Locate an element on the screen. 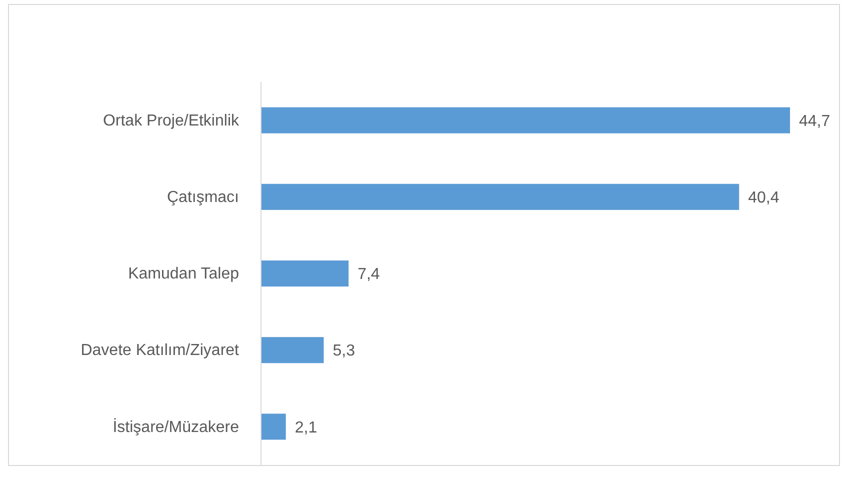  data-label: 7,4 is located at coordinates (369, 275).